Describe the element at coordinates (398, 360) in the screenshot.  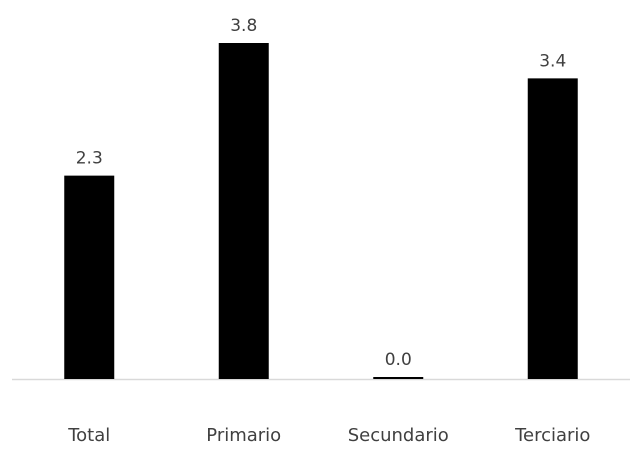
I see `data-label-secundario: 0.0` at that location.